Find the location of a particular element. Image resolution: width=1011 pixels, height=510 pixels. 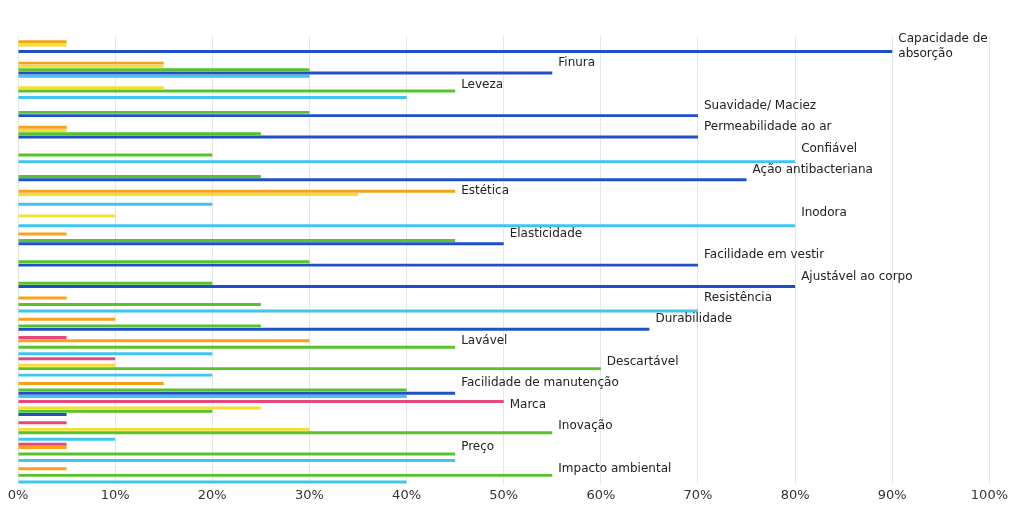

y-tick-label: Resistência is located at coordinates (737, 297).